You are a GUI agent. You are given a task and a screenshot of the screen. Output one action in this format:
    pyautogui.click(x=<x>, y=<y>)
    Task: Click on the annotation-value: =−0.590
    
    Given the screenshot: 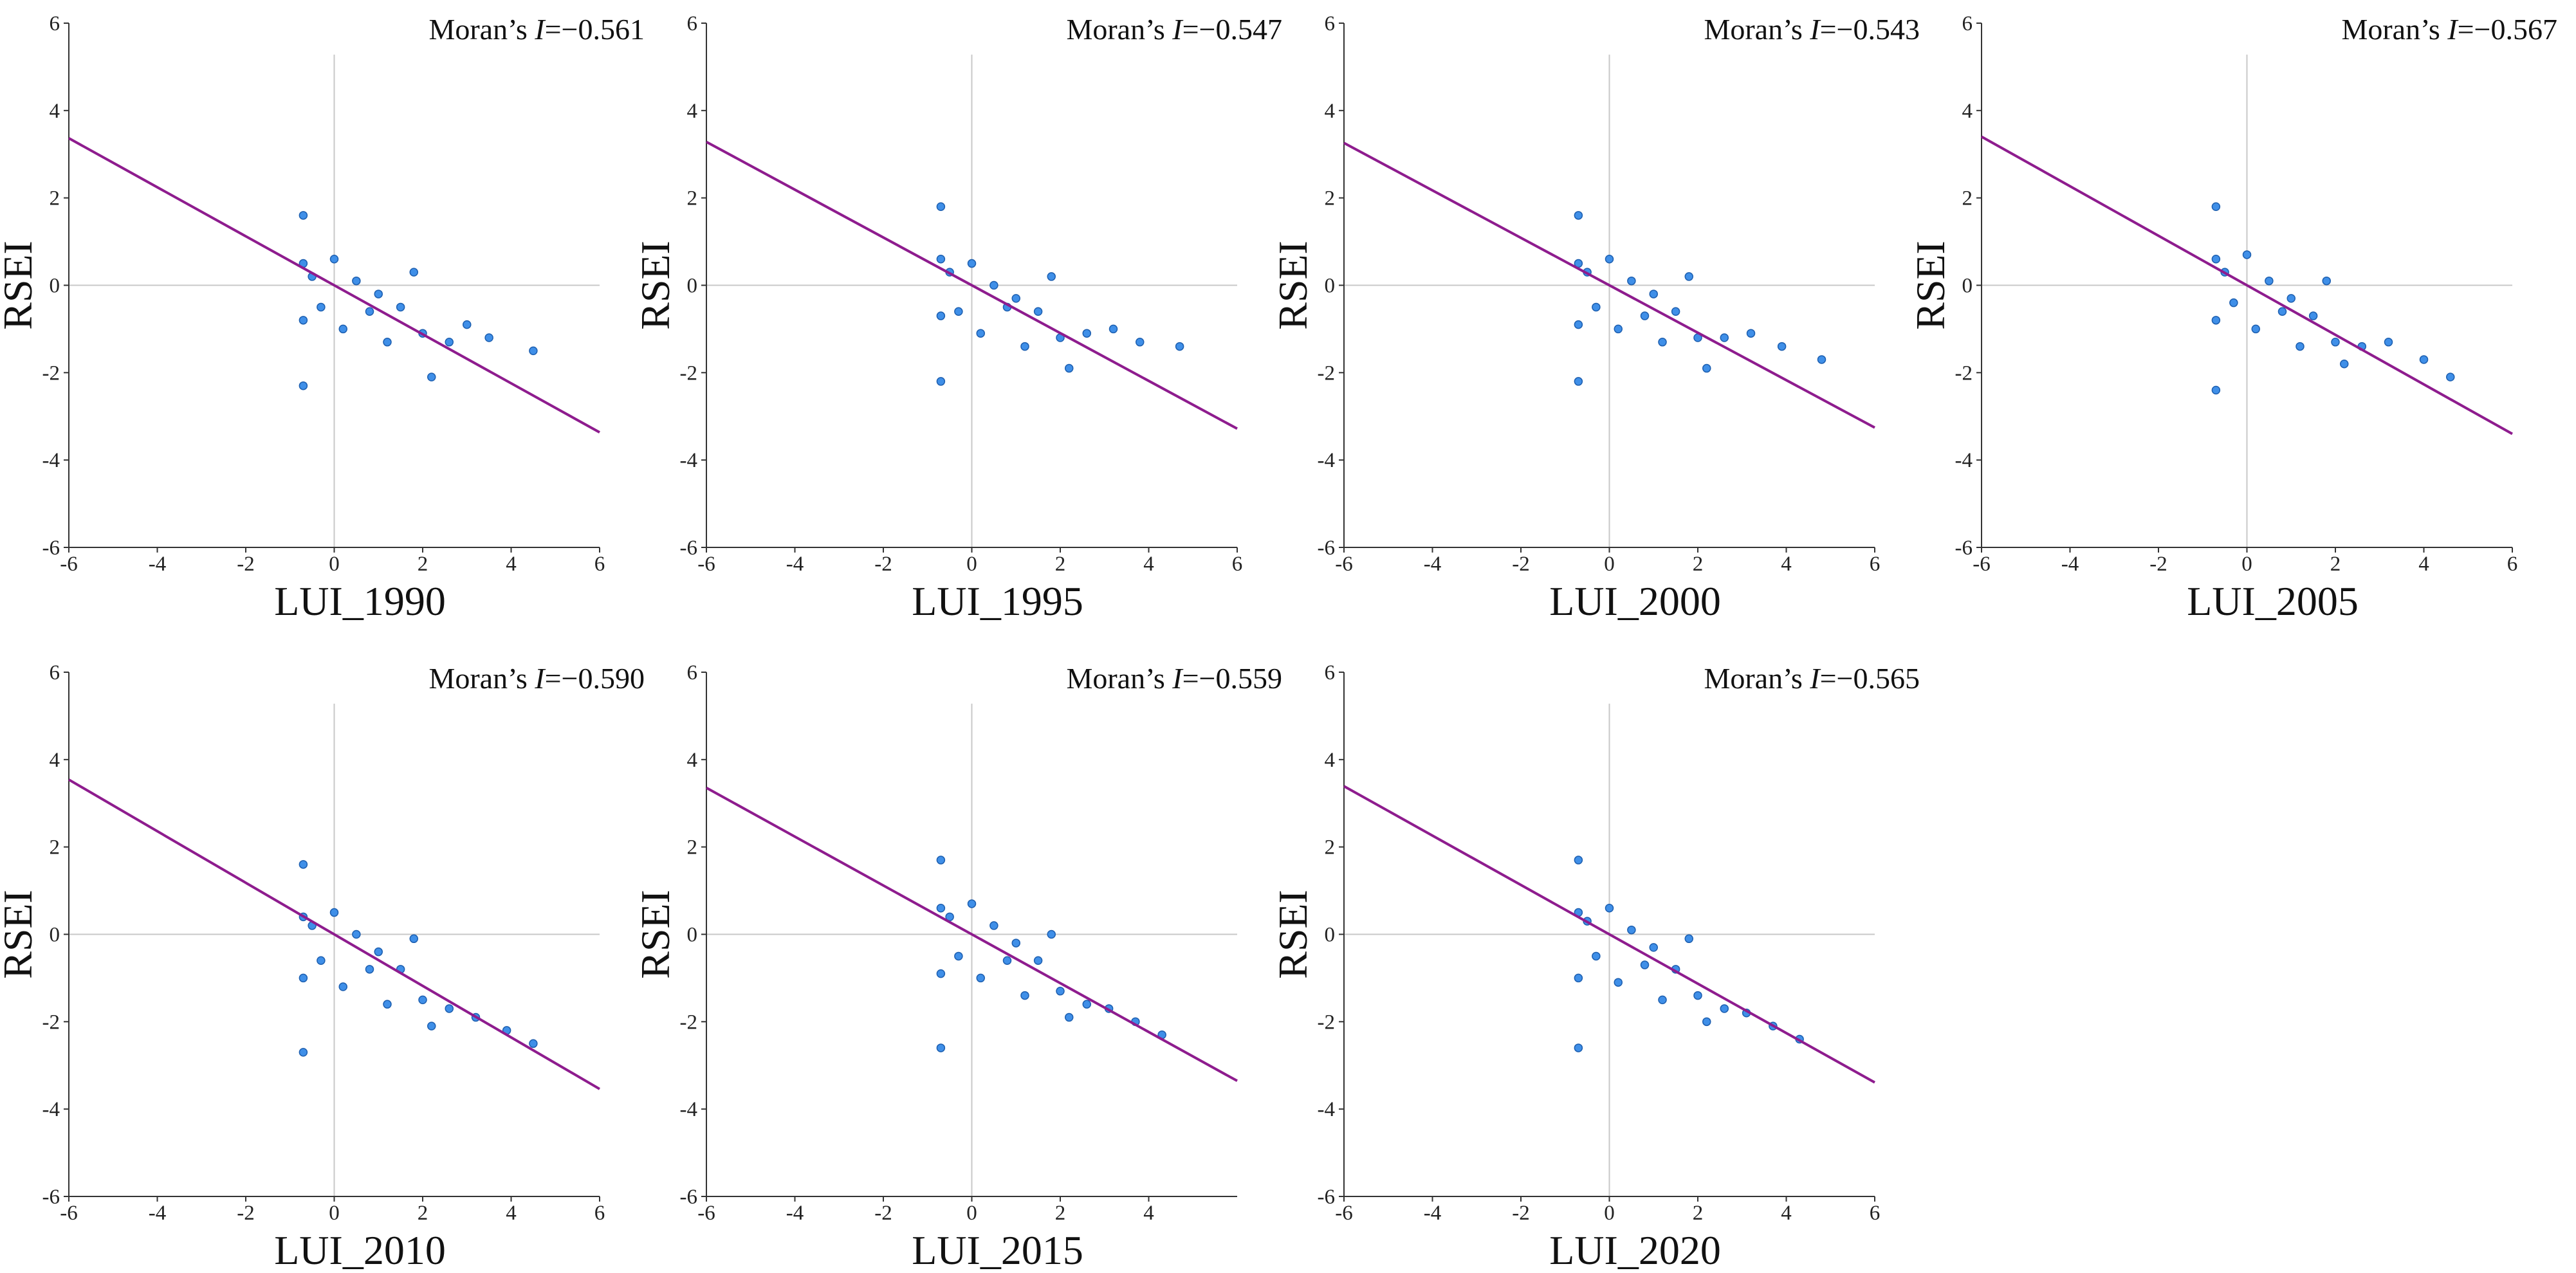 What is the action you would take?
    pyautogui.click(x=595, y=678)
    